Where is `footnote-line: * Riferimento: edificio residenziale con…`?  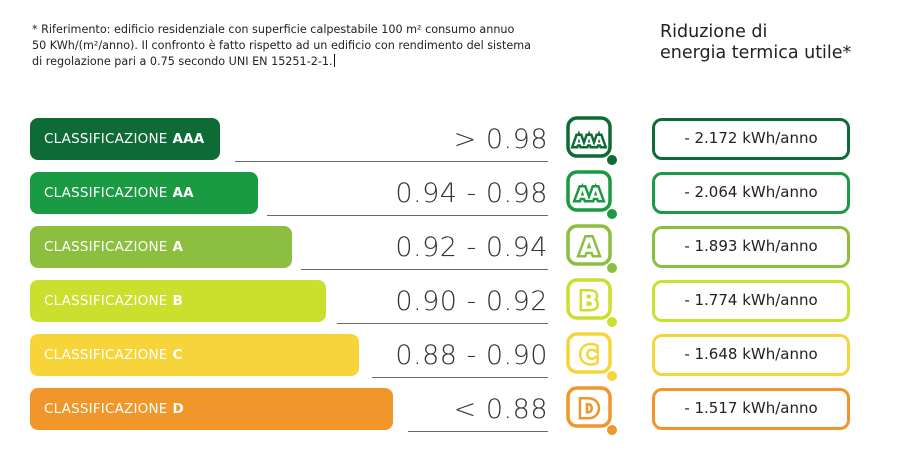
footnote-line: * Riferimento: edificio residenziale con… is located at coordinates (273, 29).